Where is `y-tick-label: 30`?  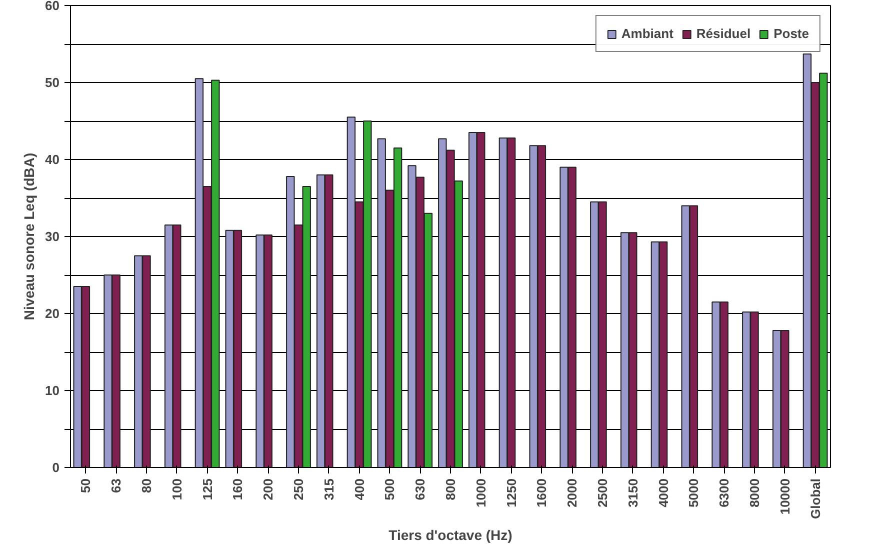 y-tick-label: 30 is located at coordinates (52, 236).